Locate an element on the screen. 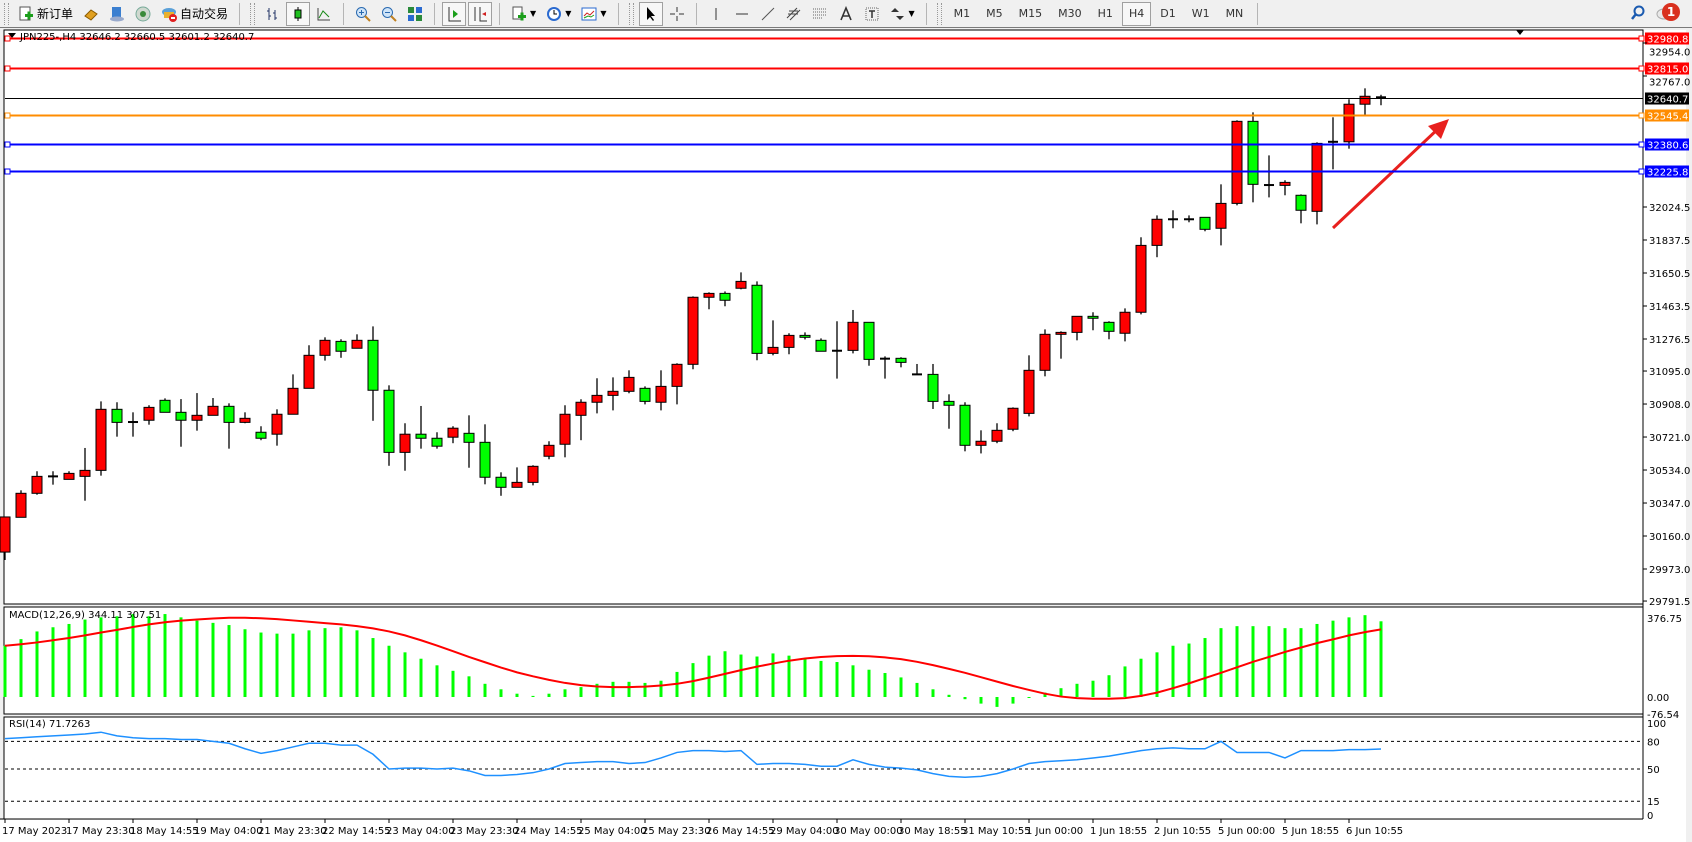 The image size is (1692, 842). cursor-button is located at coordinates (650, 13).